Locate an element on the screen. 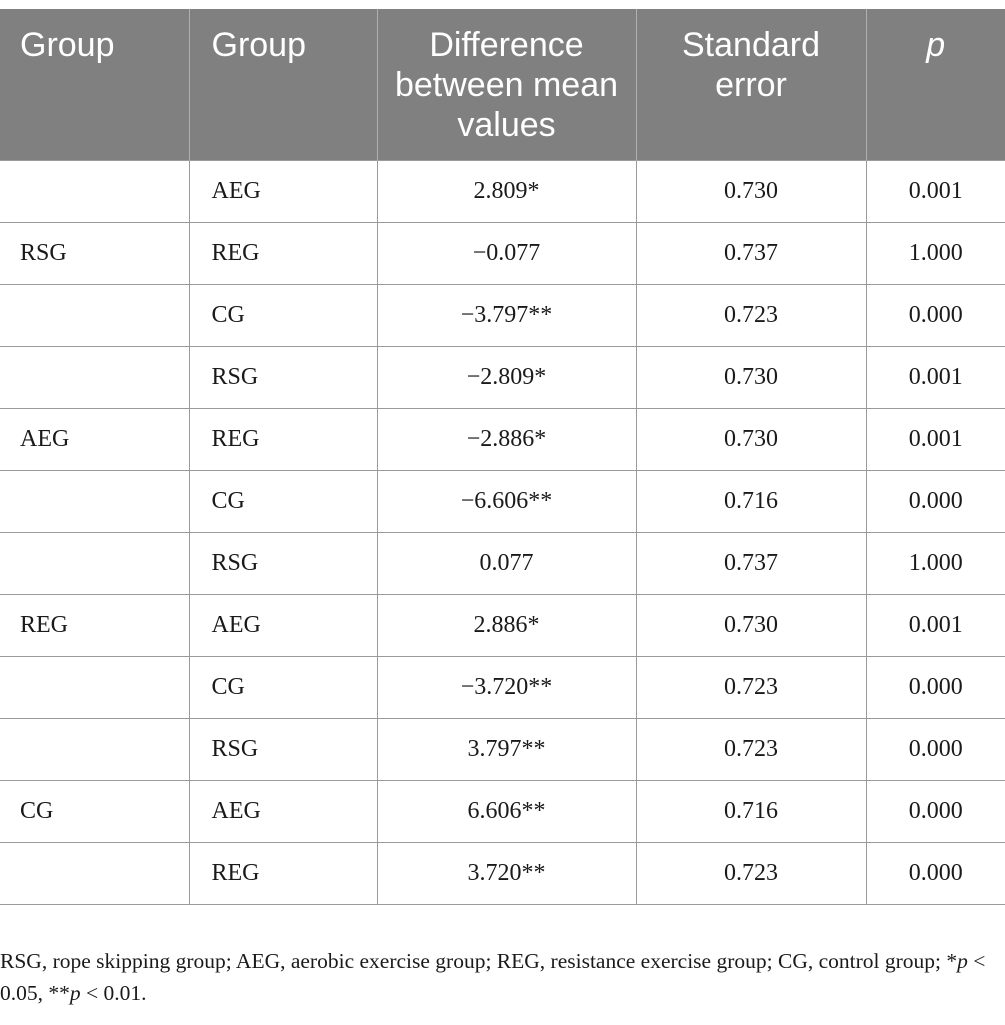  table-row: CG −3.720** 0.723 0.000 is located at coordinates (502, 687).